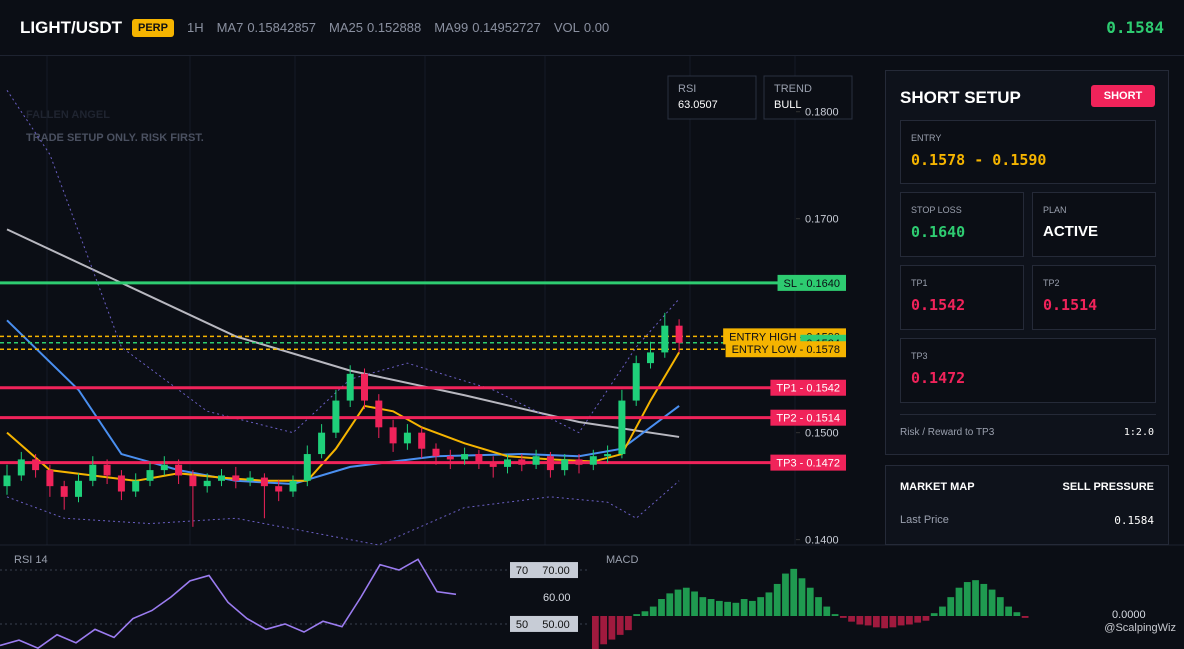 The image size is (1184, 649). Describe the element at coordinates (788, 105) in the screenshot. I see `stat-value: BULL` at that location.